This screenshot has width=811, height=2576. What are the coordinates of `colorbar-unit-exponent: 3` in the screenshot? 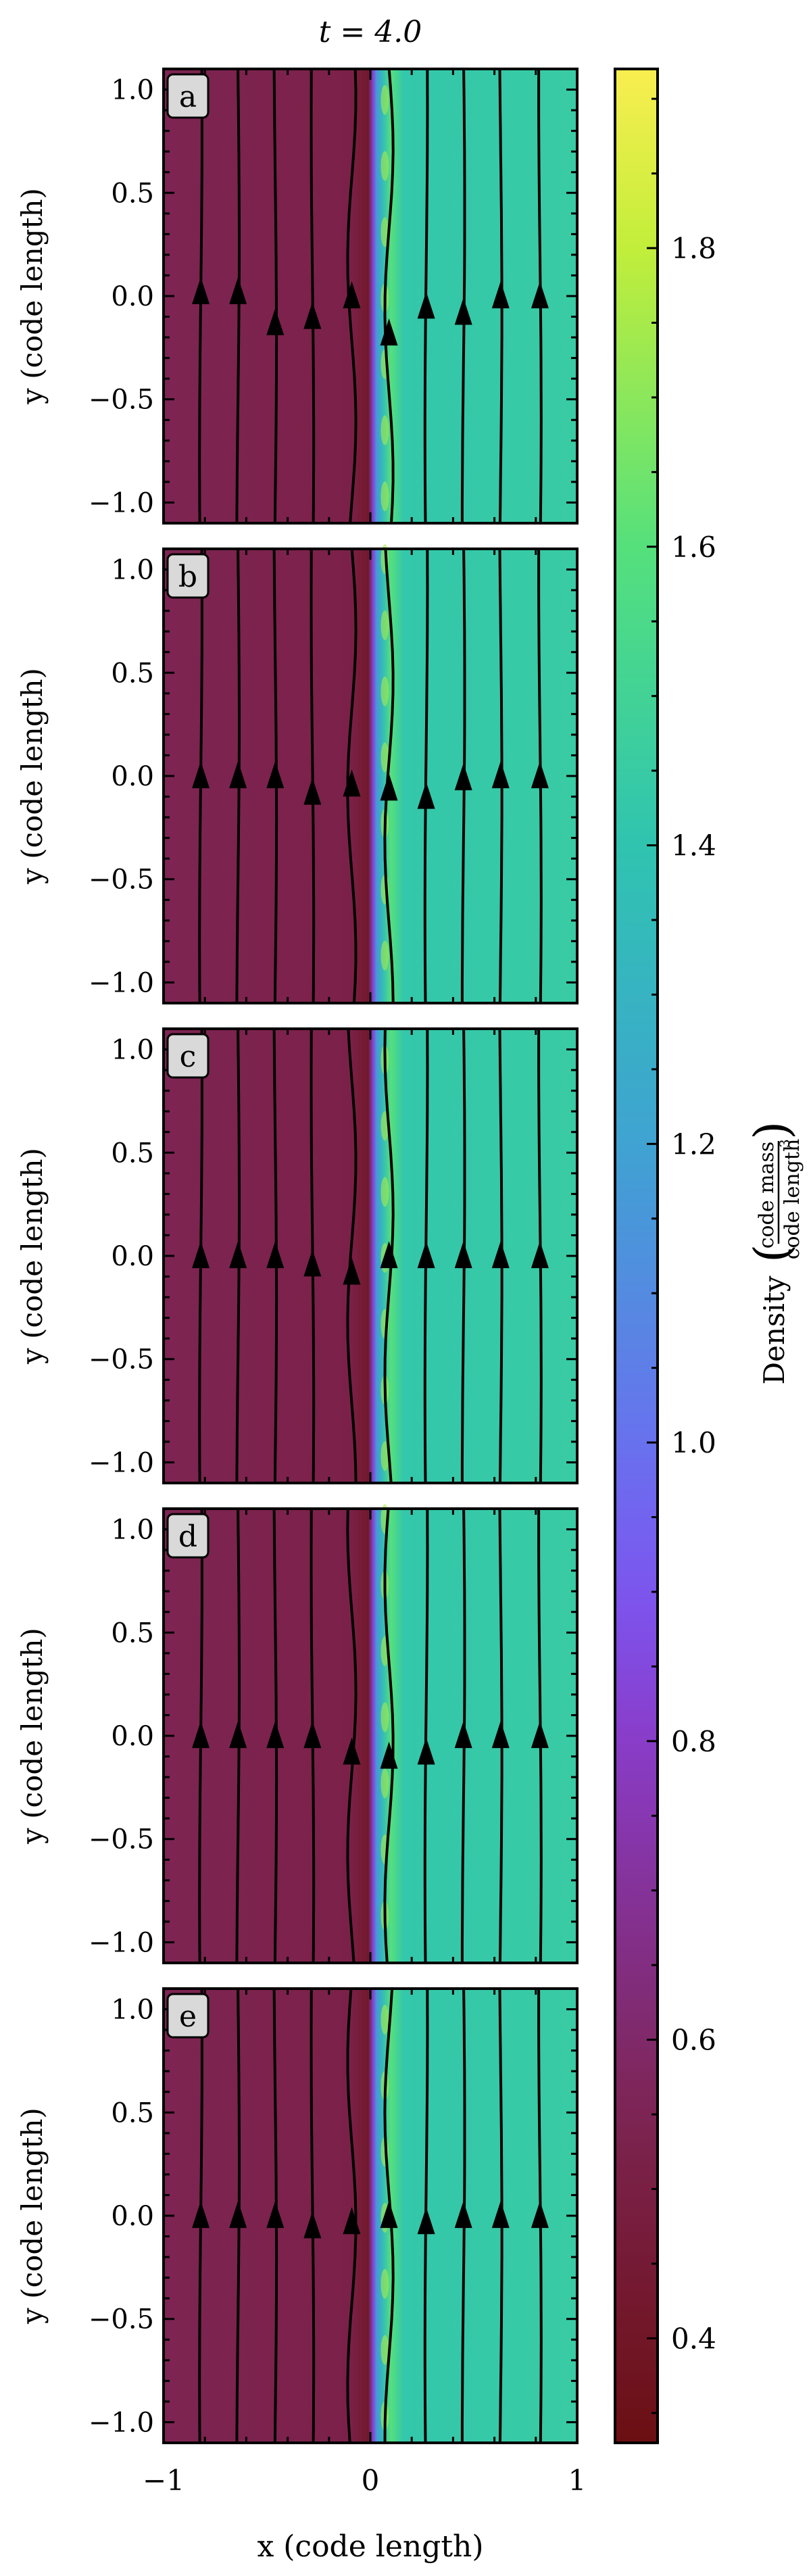 It's located at (785, 1143).